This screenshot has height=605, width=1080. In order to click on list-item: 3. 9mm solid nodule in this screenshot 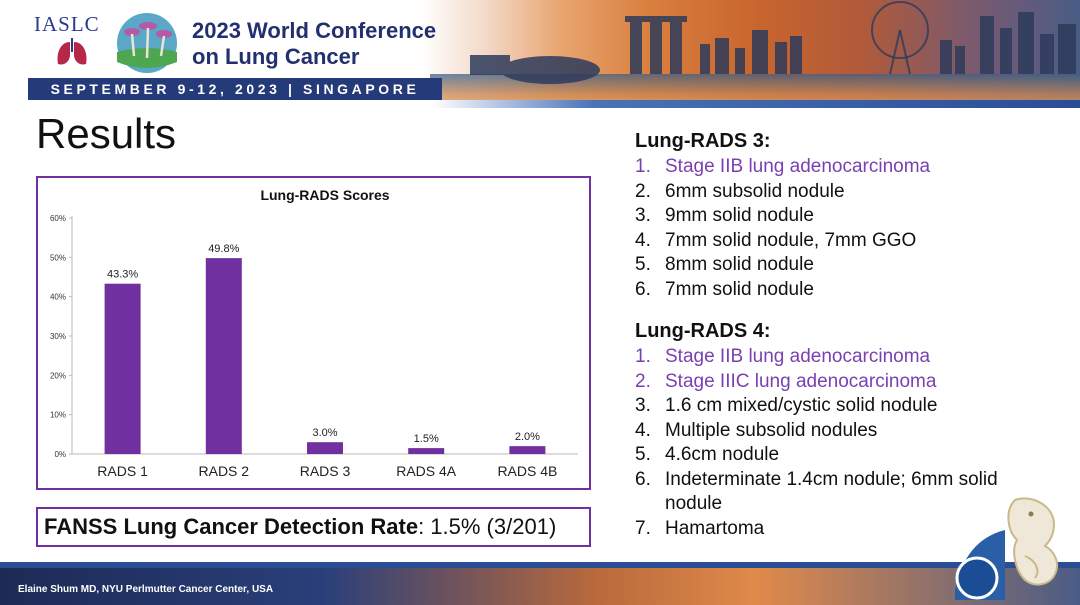, I will do `click(845, 216)`.